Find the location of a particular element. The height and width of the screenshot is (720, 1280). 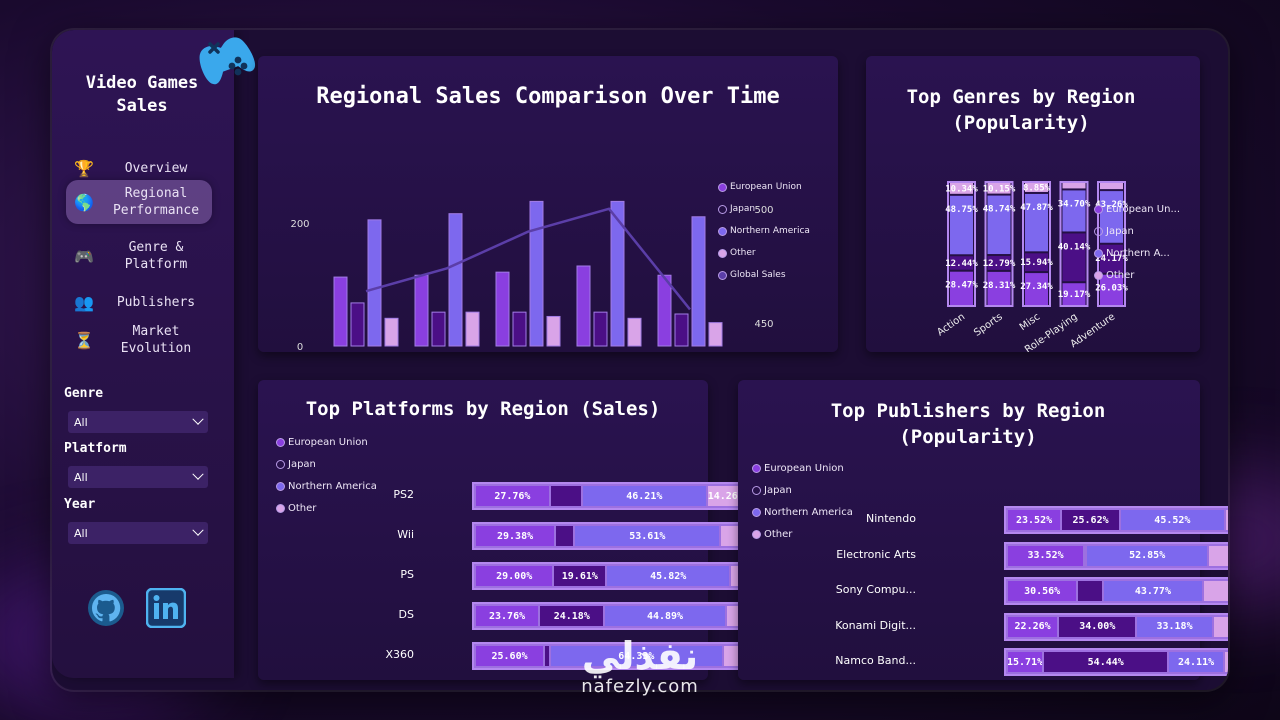

stacked-bar-segment: 22.26% is located at coordinates (1033, 626).